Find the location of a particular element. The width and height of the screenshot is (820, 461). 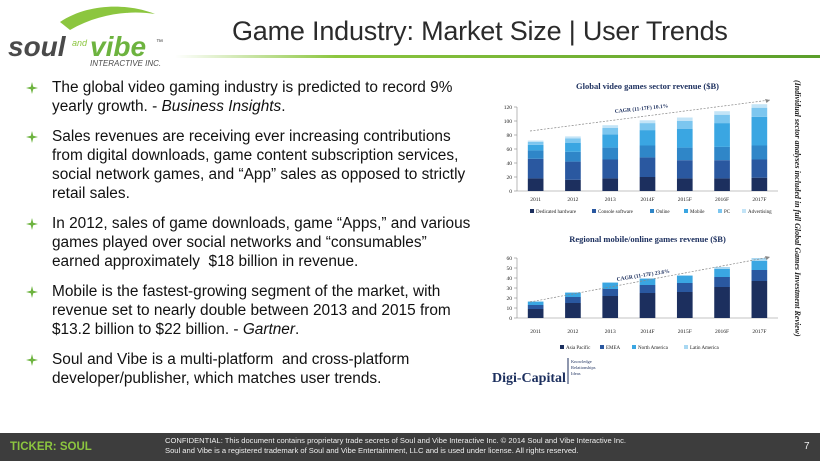

x-tick-label: 2013 is located at coordinates (610, 332).